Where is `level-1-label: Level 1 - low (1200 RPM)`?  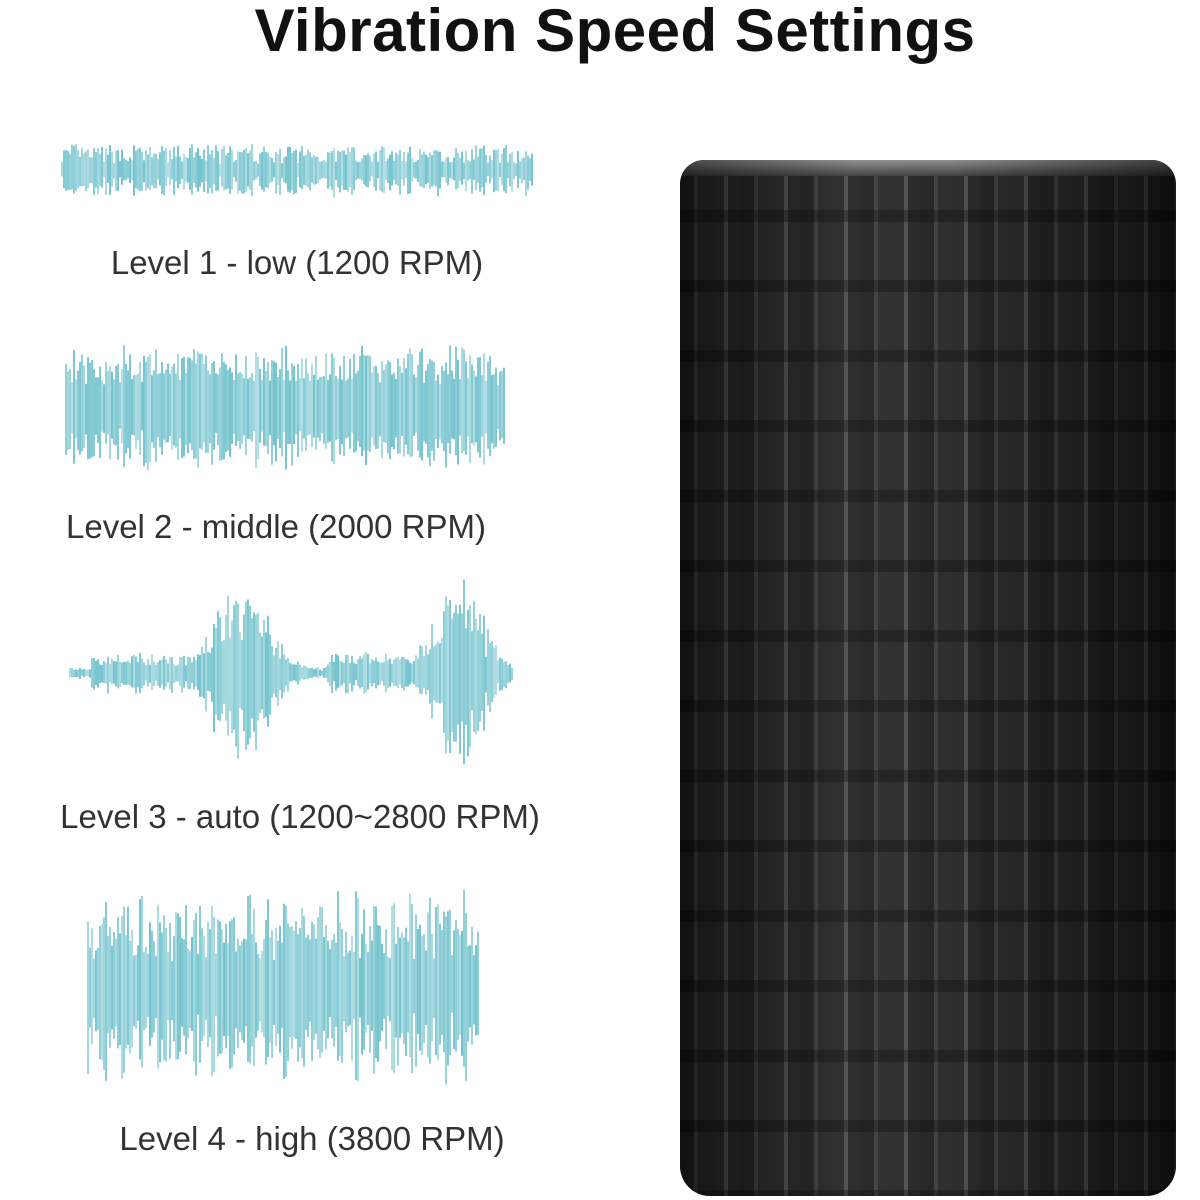
level-1-label: Level 1 - low (1200 RPM) is located at coordinates (297, 262).